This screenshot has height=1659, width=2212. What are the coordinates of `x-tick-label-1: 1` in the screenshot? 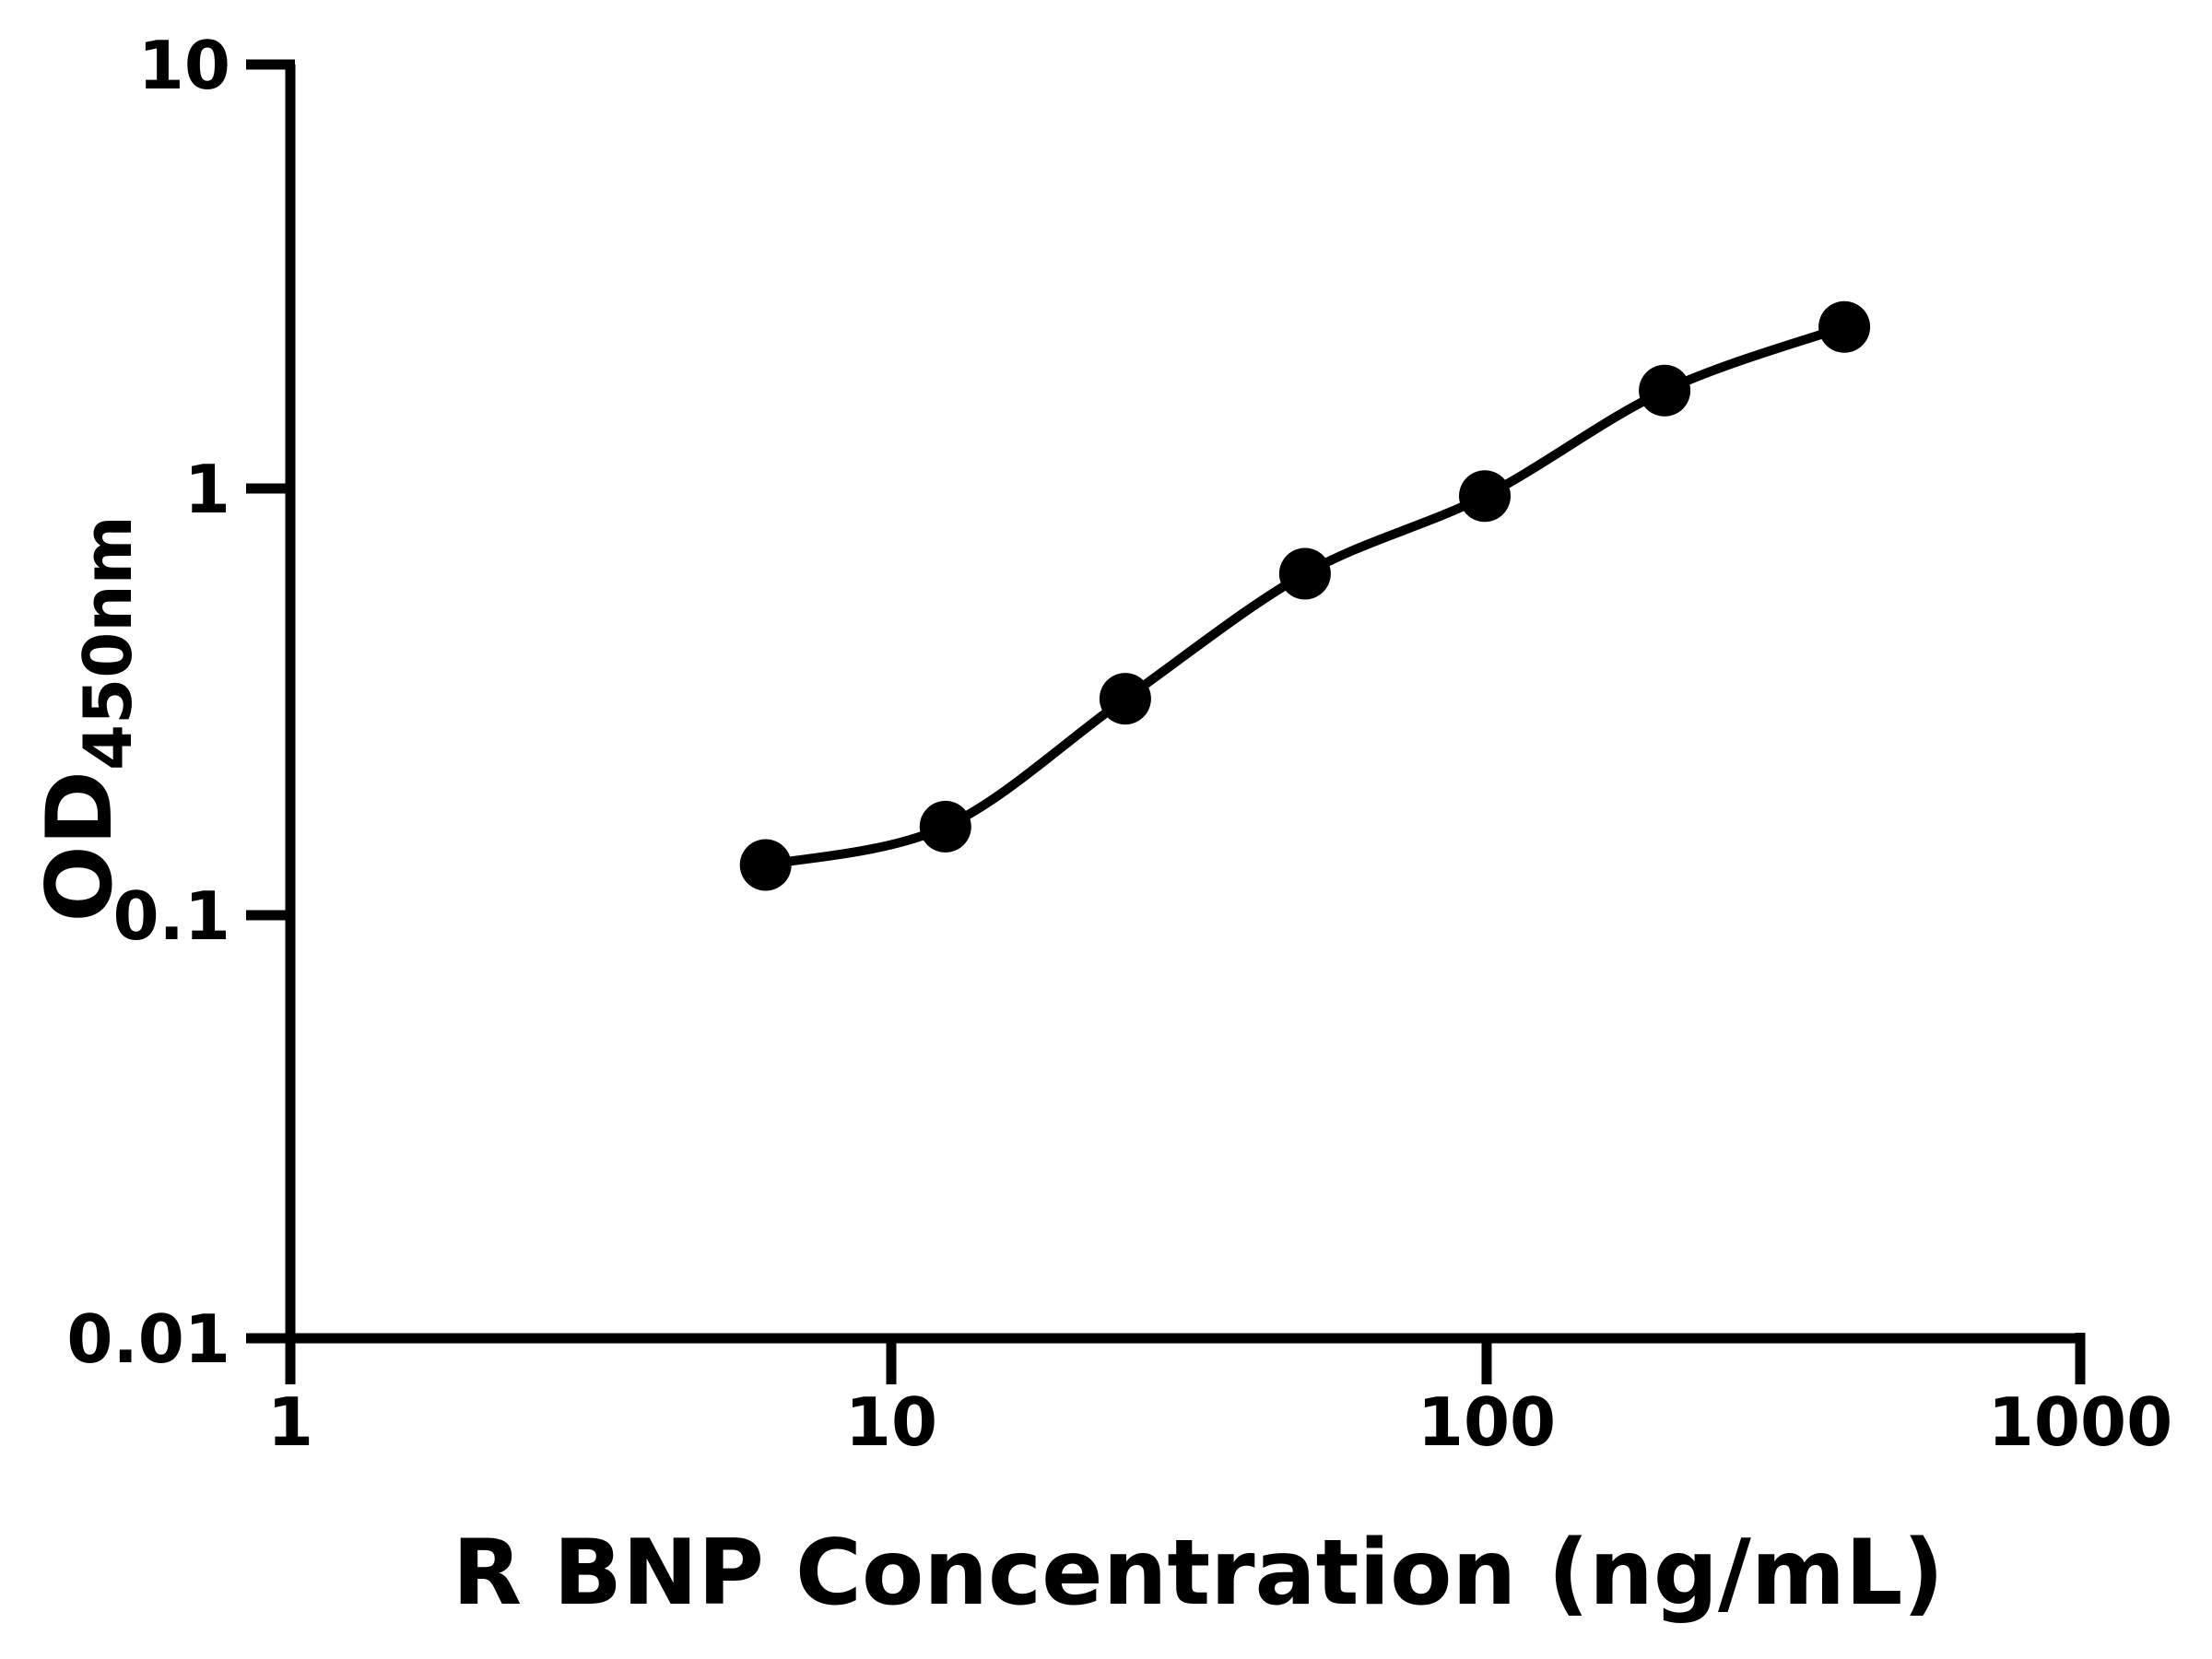 It's located at (290, 1422).